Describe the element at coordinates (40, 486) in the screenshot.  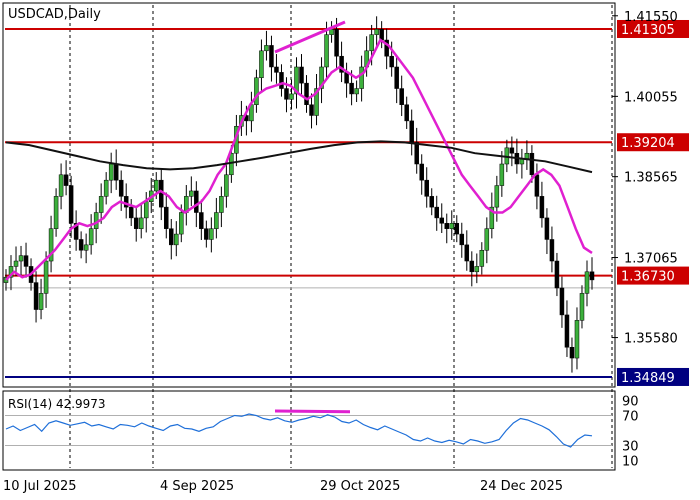
I see `date-label: 10 Jul 2025` at that location.